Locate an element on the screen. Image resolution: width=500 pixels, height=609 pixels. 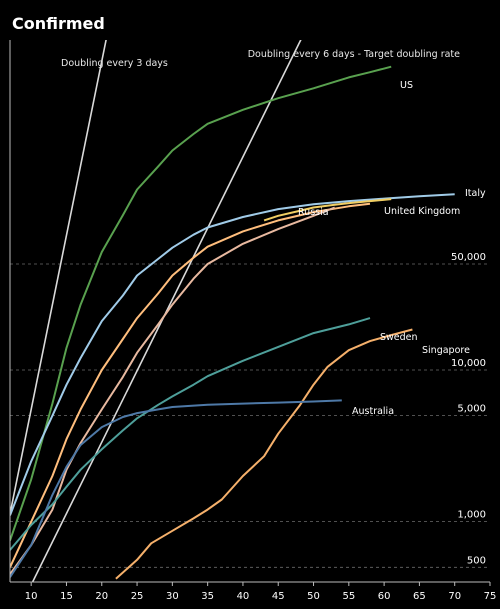
y-tick-label: 1,000 is located at coordinates (471, 515).